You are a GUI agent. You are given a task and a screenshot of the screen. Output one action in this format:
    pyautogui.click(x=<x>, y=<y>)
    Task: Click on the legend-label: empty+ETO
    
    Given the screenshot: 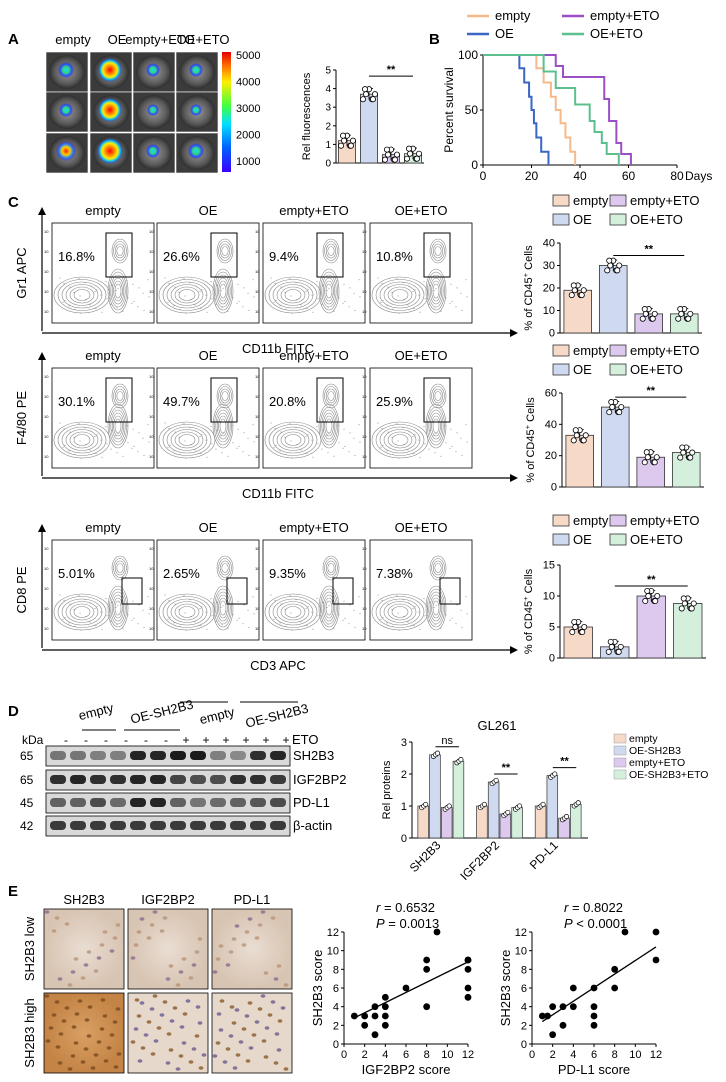 What is the action you would take?
    pyautogui.click(x=664, y=200)
    